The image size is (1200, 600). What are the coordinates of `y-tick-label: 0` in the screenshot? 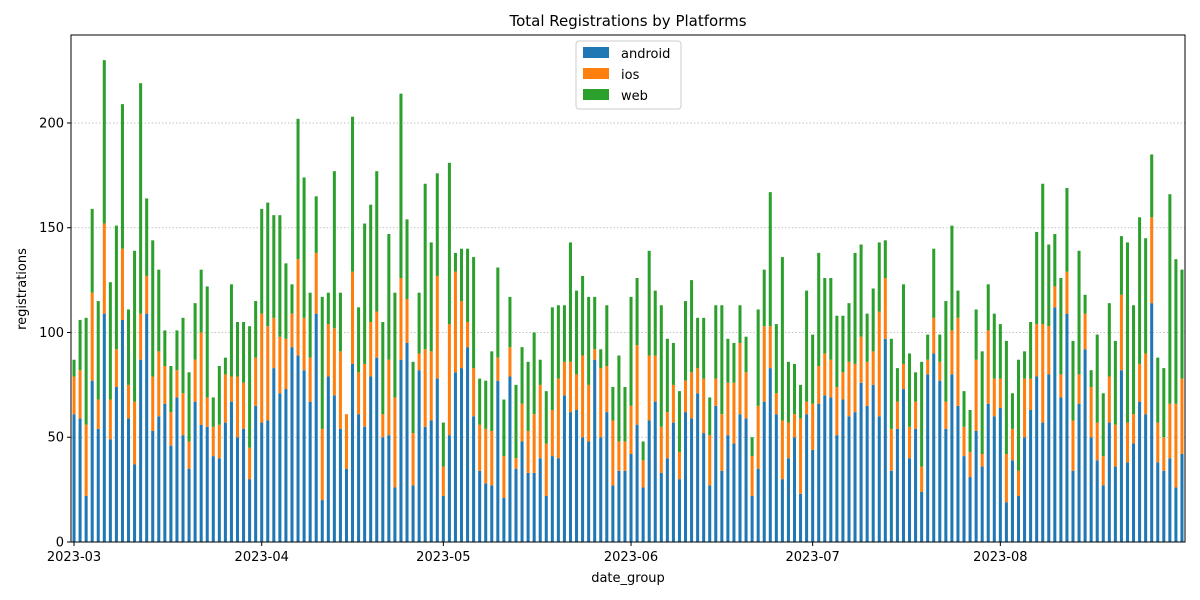 It's located at (60, 543).